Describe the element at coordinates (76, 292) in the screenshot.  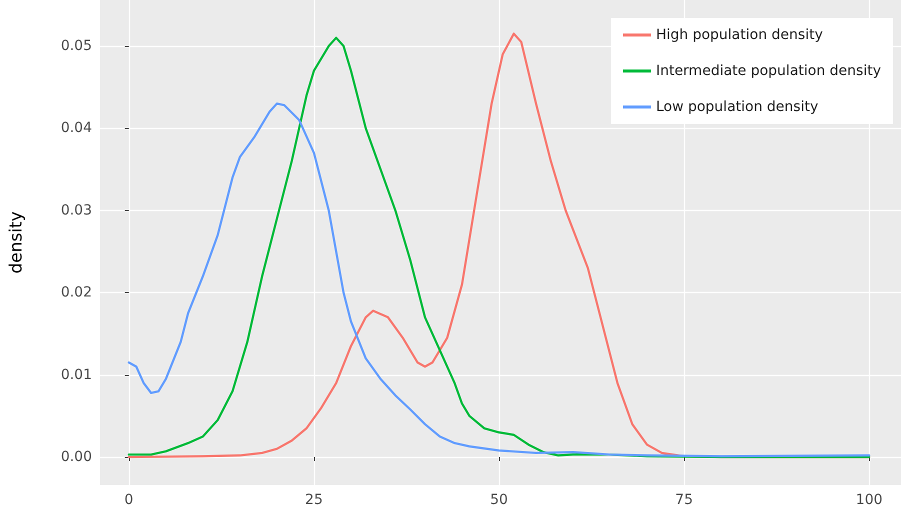
I see `y-tick-label: 0.02` at that location.